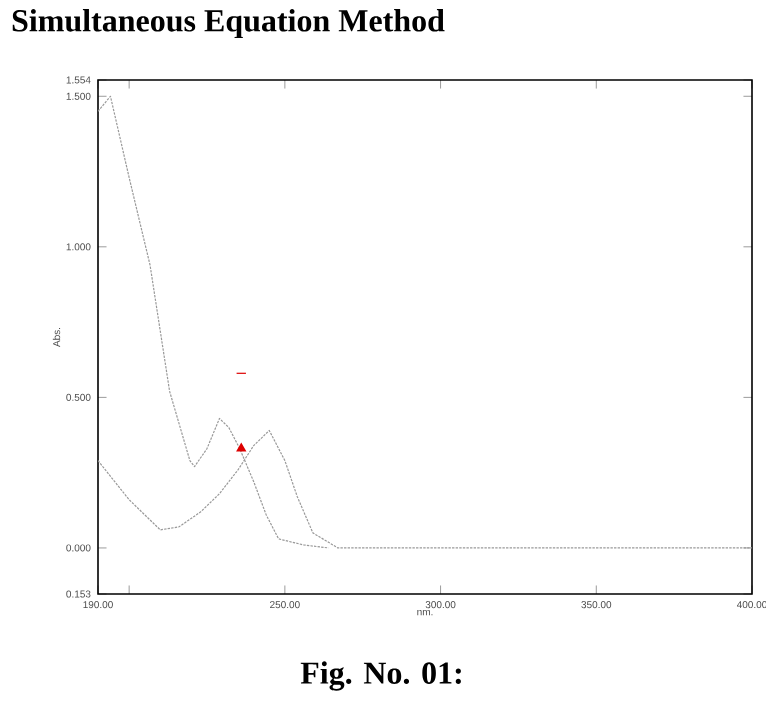  What do you see at coordinates (380, 676) in the screenshot?
I see `text: Fig. No. 01:` at bounding box center [380, 676].